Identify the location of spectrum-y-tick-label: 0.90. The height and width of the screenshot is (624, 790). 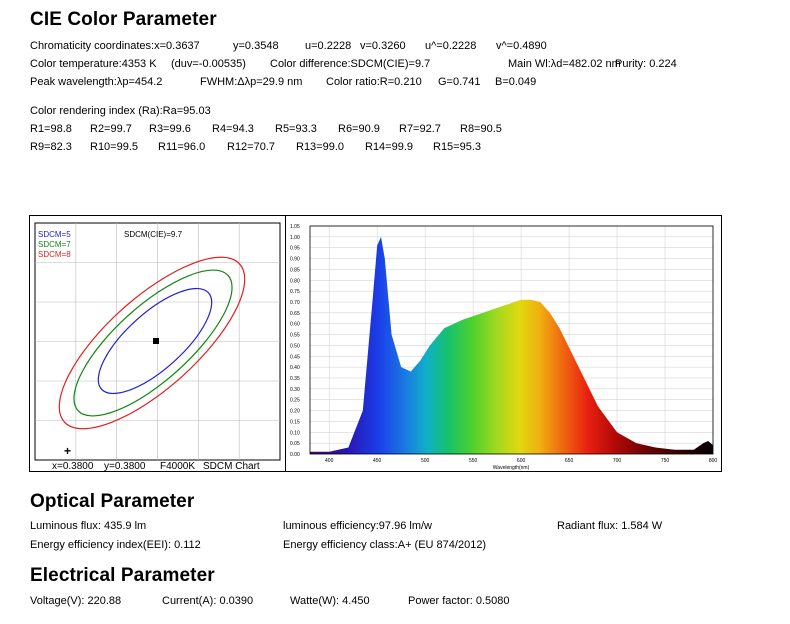
(295, 260).